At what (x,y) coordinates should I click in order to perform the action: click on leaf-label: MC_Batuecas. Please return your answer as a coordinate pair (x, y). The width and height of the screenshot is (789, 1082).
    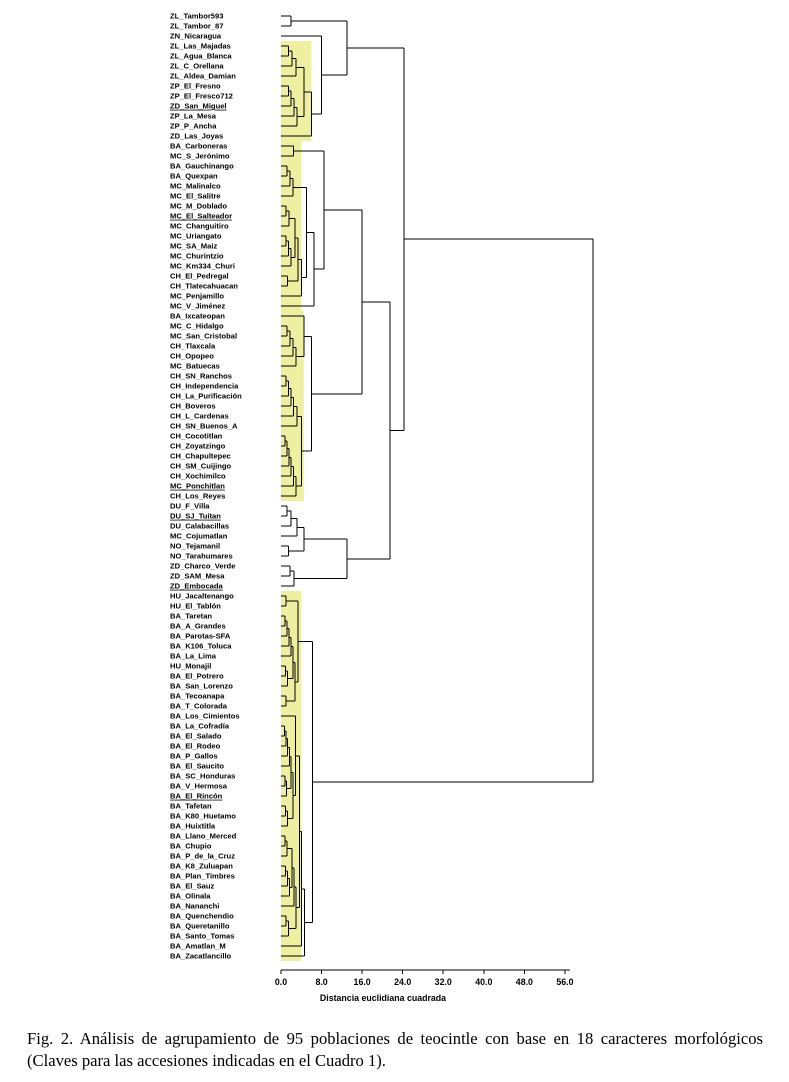
    Looking at the image, I should click on (195, 366).